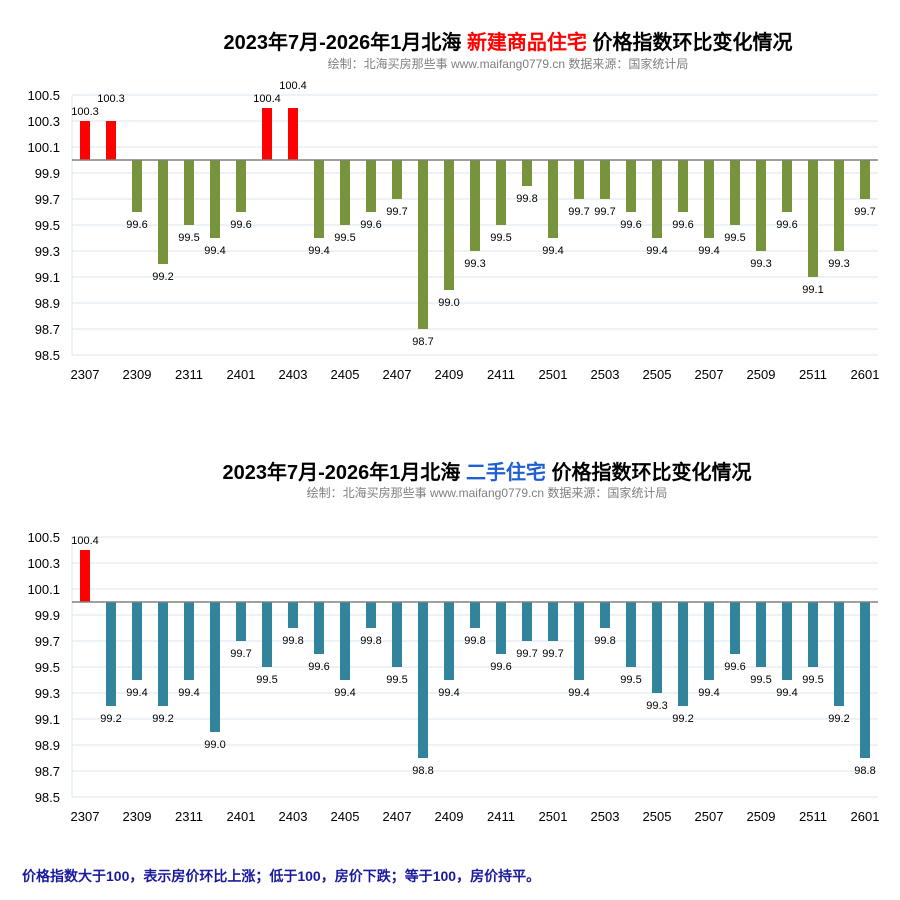 This screenshot has height=900, width=900. I want to click on data-label-2405: 99.4, so click(344, 693).